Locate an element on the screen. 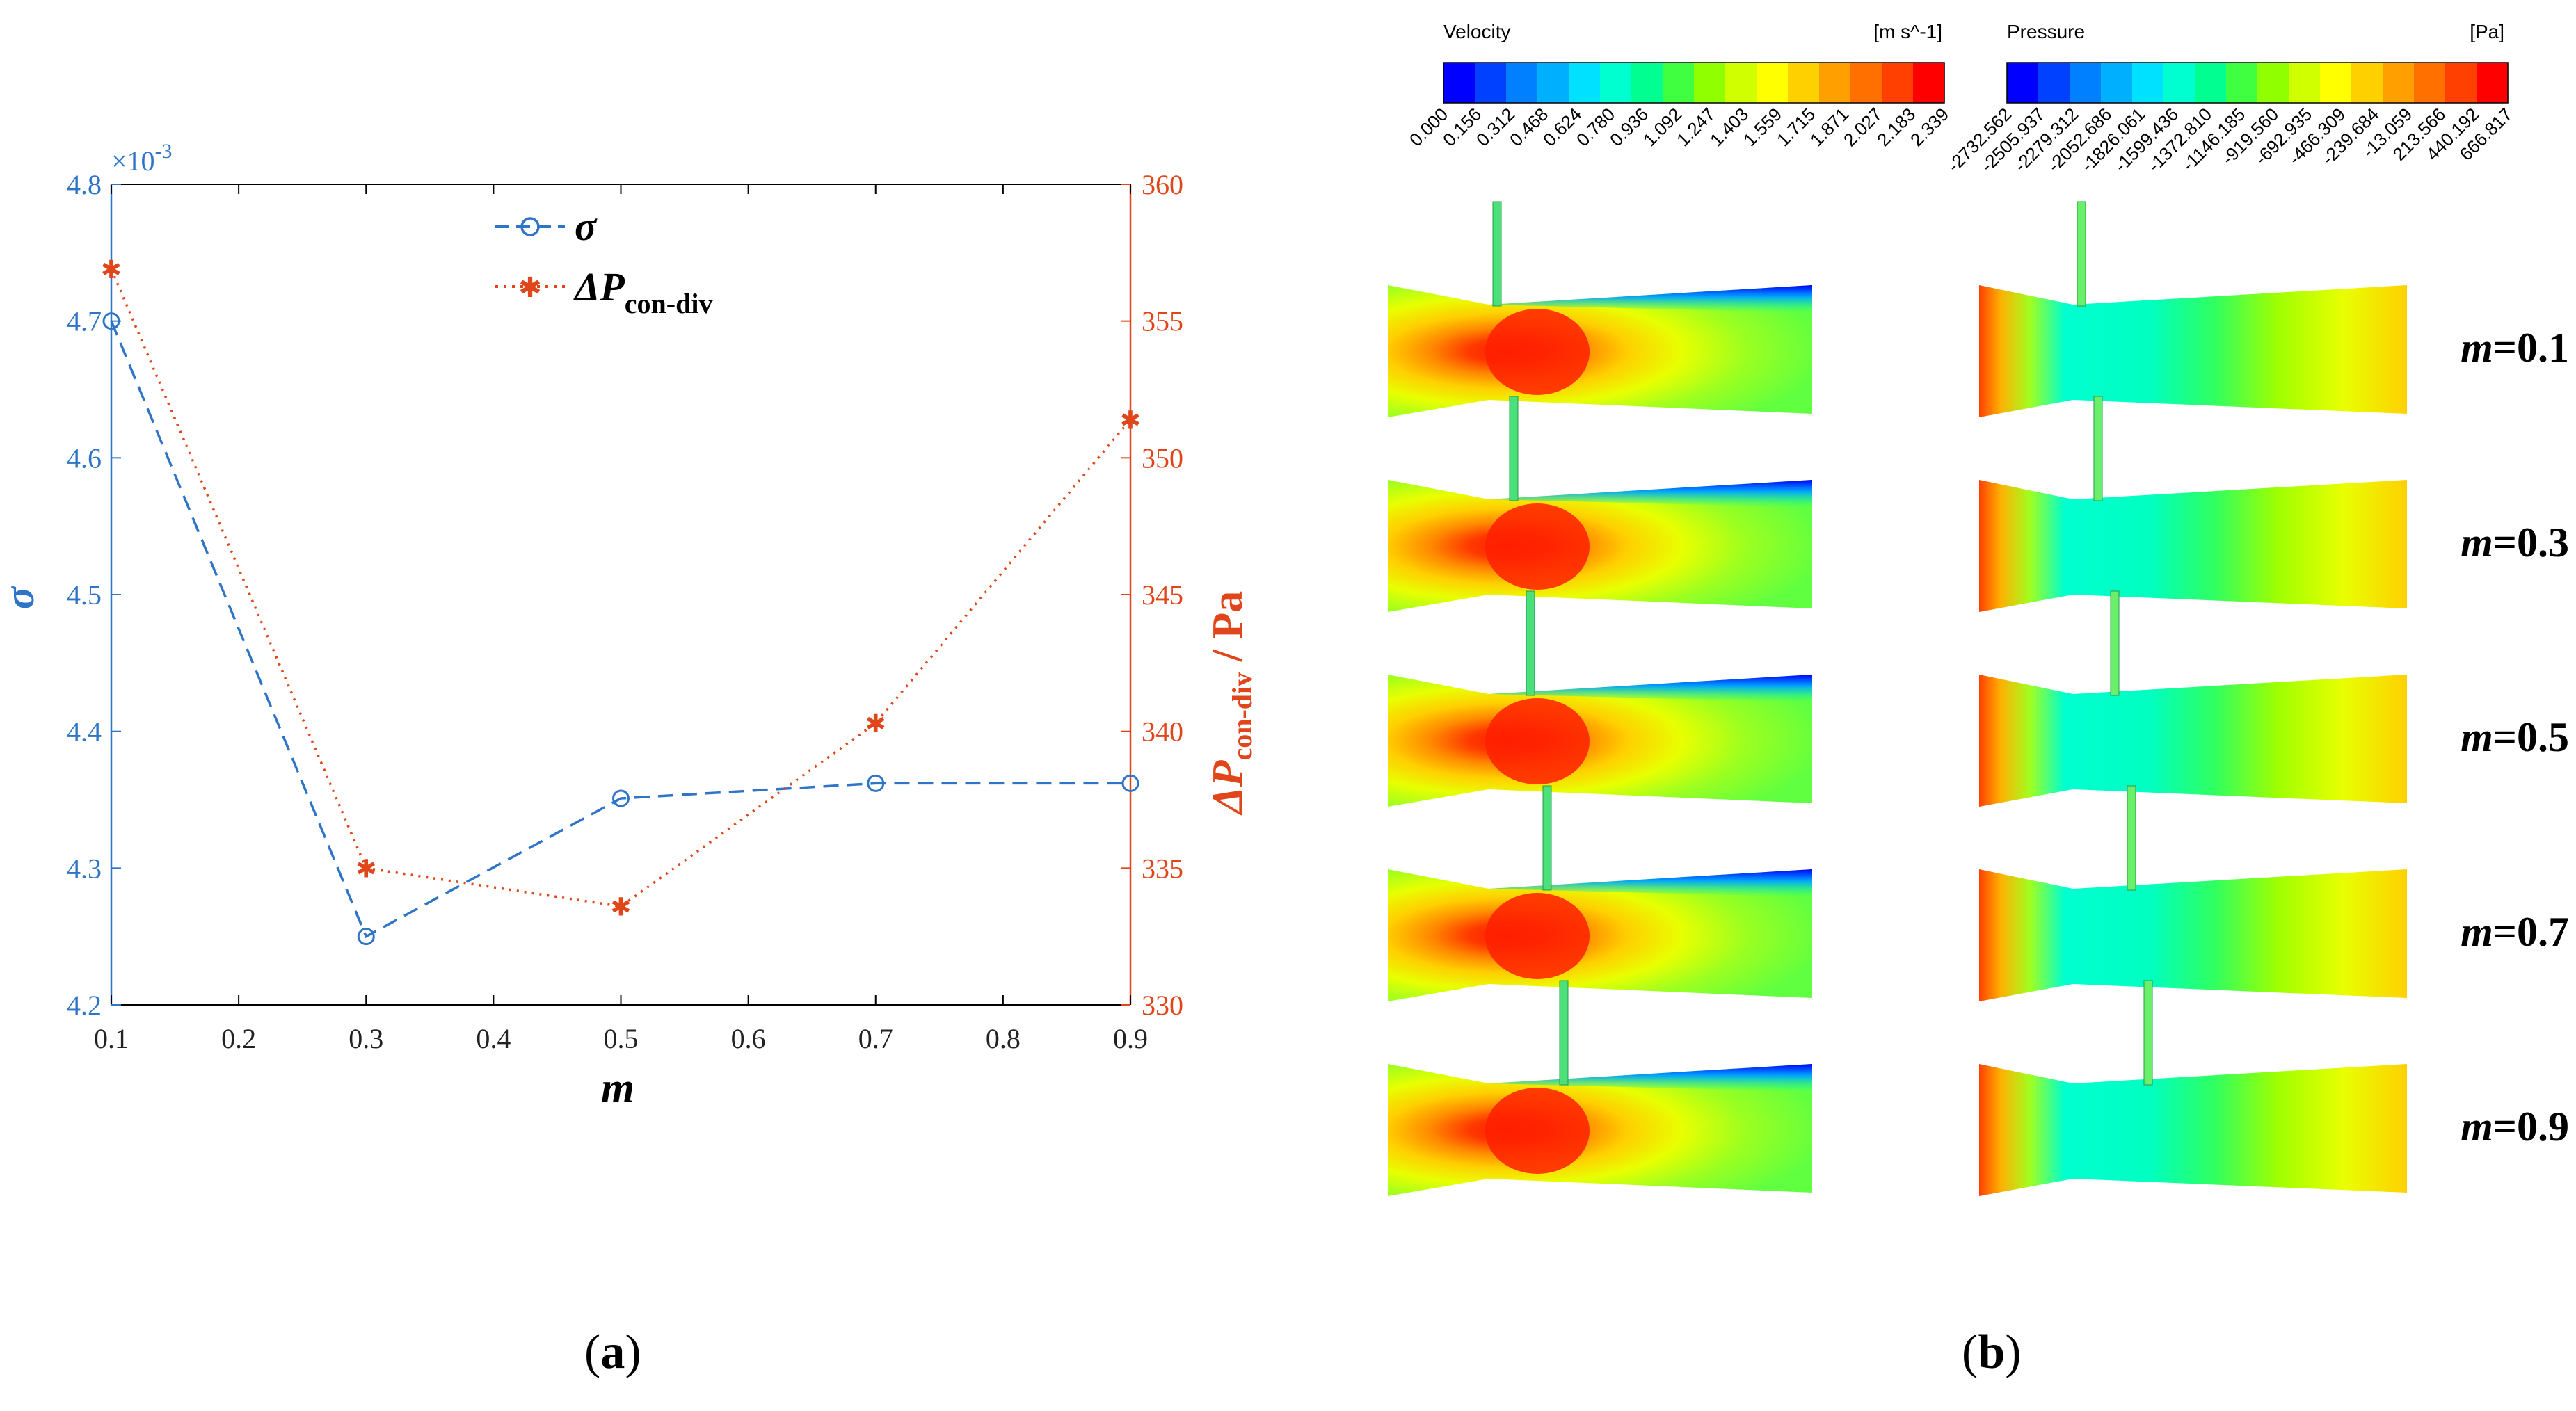 This screenshot has height=1411, width=2576. left-y-tick-label: 4.8 is located at coordinates (84, 184).